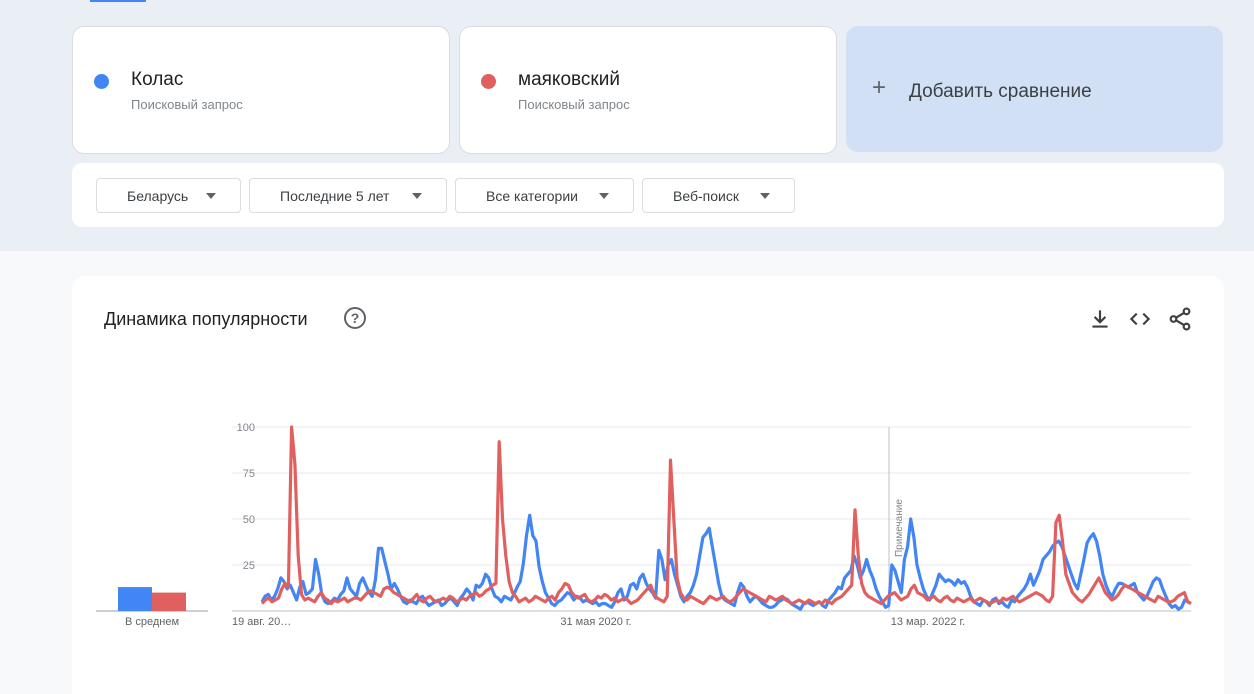 The height and width of the screenshot is (694, 1254). Describe the element at coordinates (1140, 319) in the screenshot. I see `embed-code-icon` at that location.